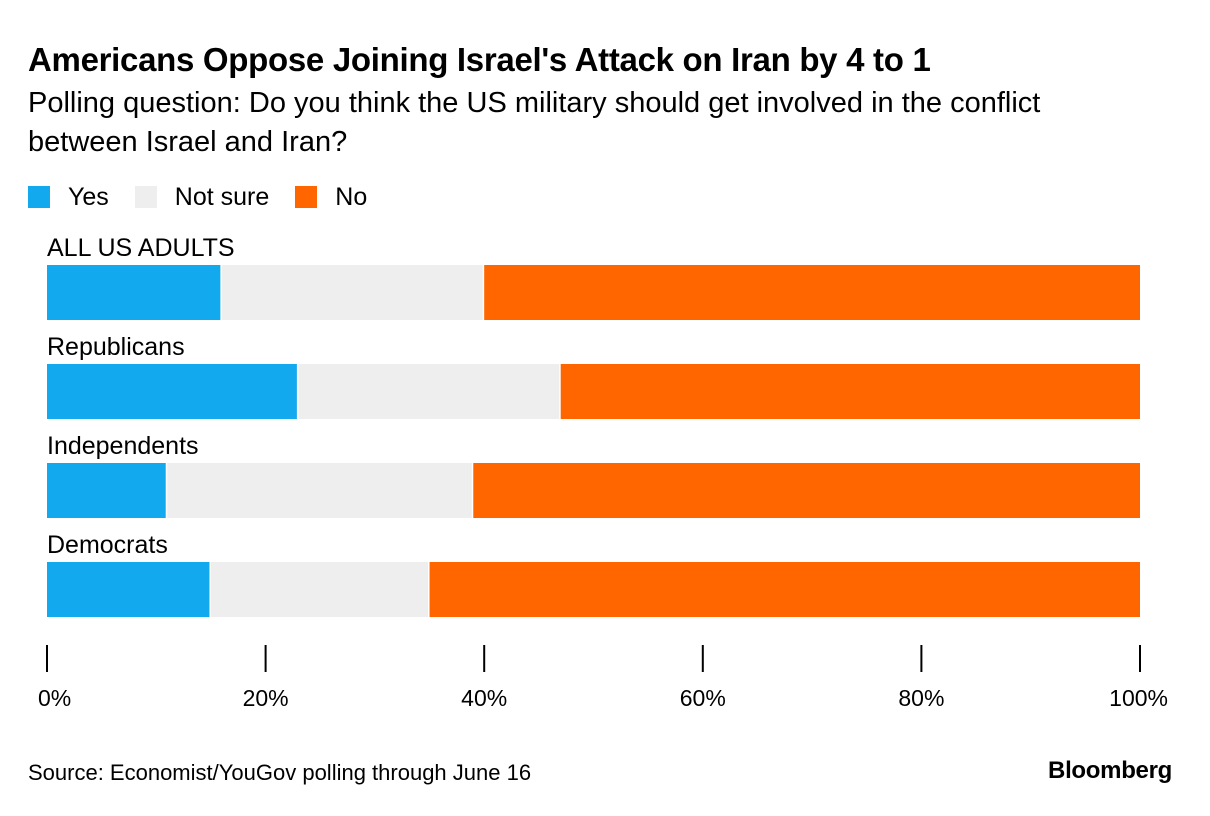 This screenshot has width=1210, height=816. I want to click on legend-label-no: No, so click(351, 196).